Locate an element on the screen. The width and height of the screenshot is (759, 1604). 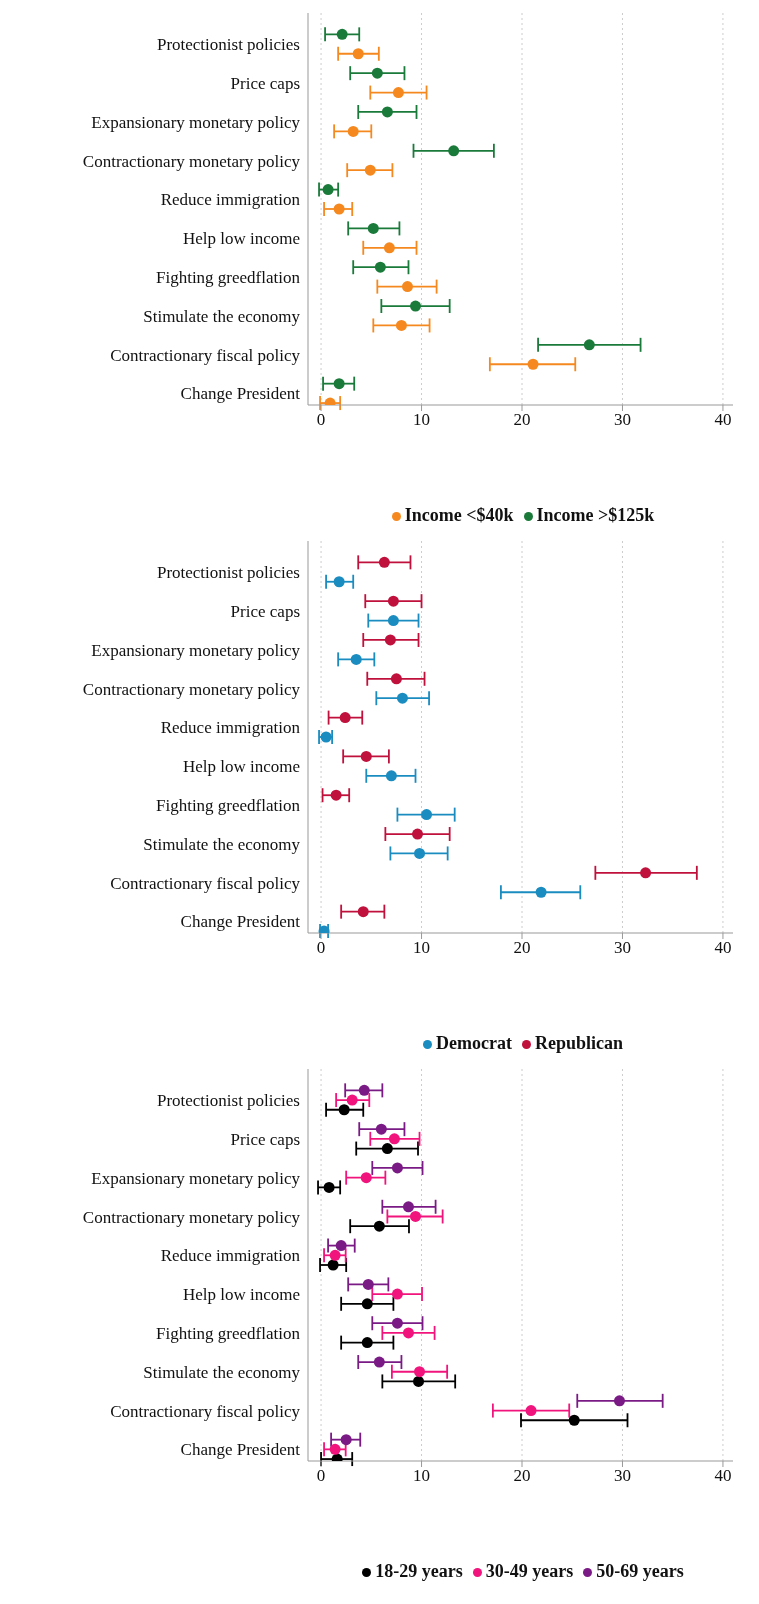
legend-label: 18-29 years is located at coordinates (419, 1571).